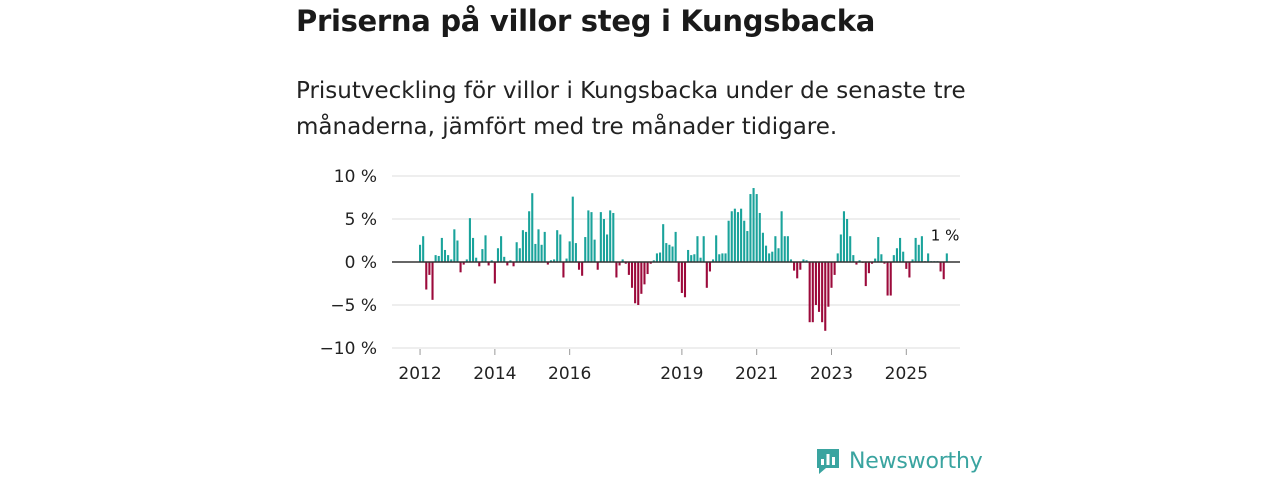 The image size is (1280, 480). What do you see at coordinates (569, 374) in the screenshot?
I see `x-tick-label: 2016` at bounding box center [569, 374].